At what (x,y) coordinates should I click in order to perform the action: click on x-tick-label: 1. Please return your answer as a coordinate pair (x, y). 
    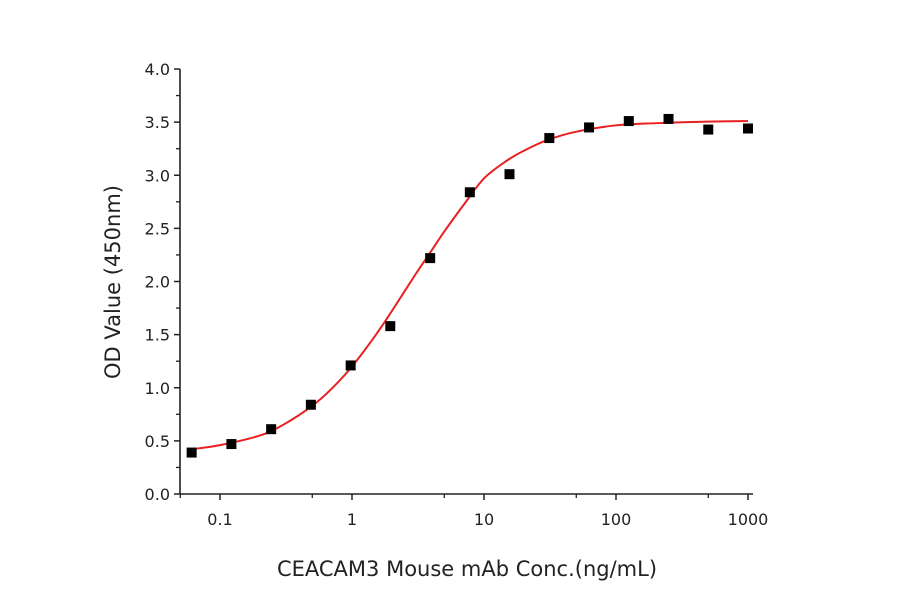
    Looking at the image, I should click on (352, 519).